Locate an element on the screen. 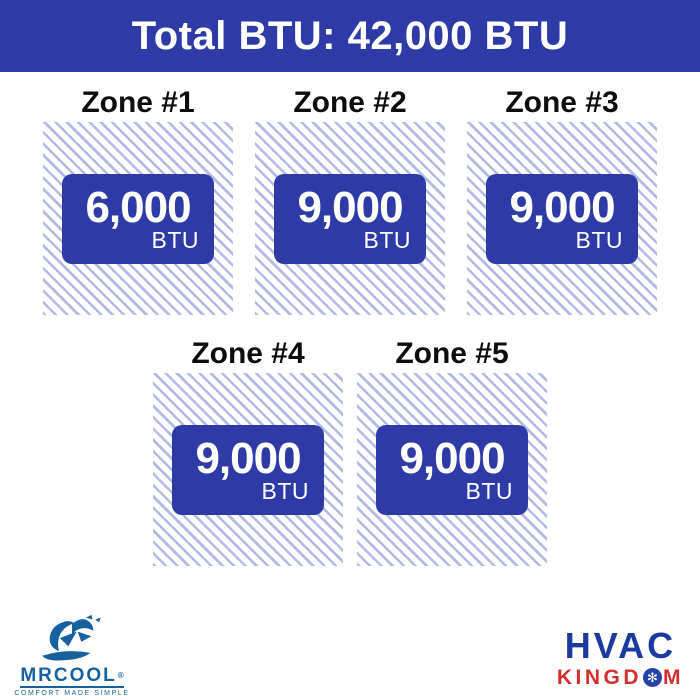  header-banner: Total BTU: 42,000 BTU is located at coordinates (350, 36).